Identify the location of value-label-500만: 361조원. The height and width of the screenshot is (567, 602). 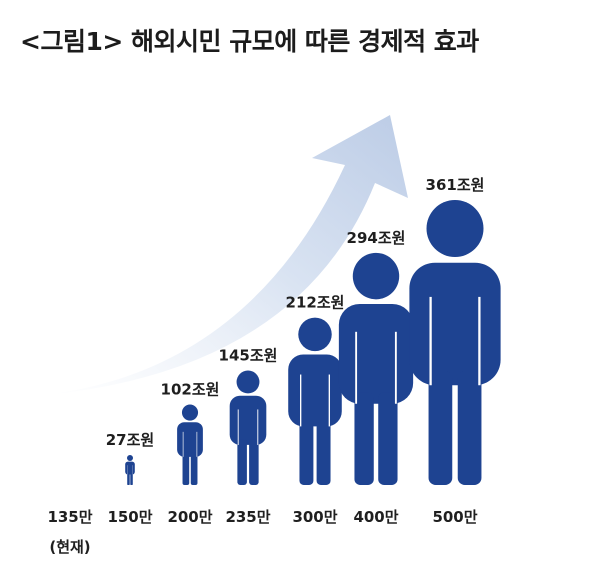
(455, 185).